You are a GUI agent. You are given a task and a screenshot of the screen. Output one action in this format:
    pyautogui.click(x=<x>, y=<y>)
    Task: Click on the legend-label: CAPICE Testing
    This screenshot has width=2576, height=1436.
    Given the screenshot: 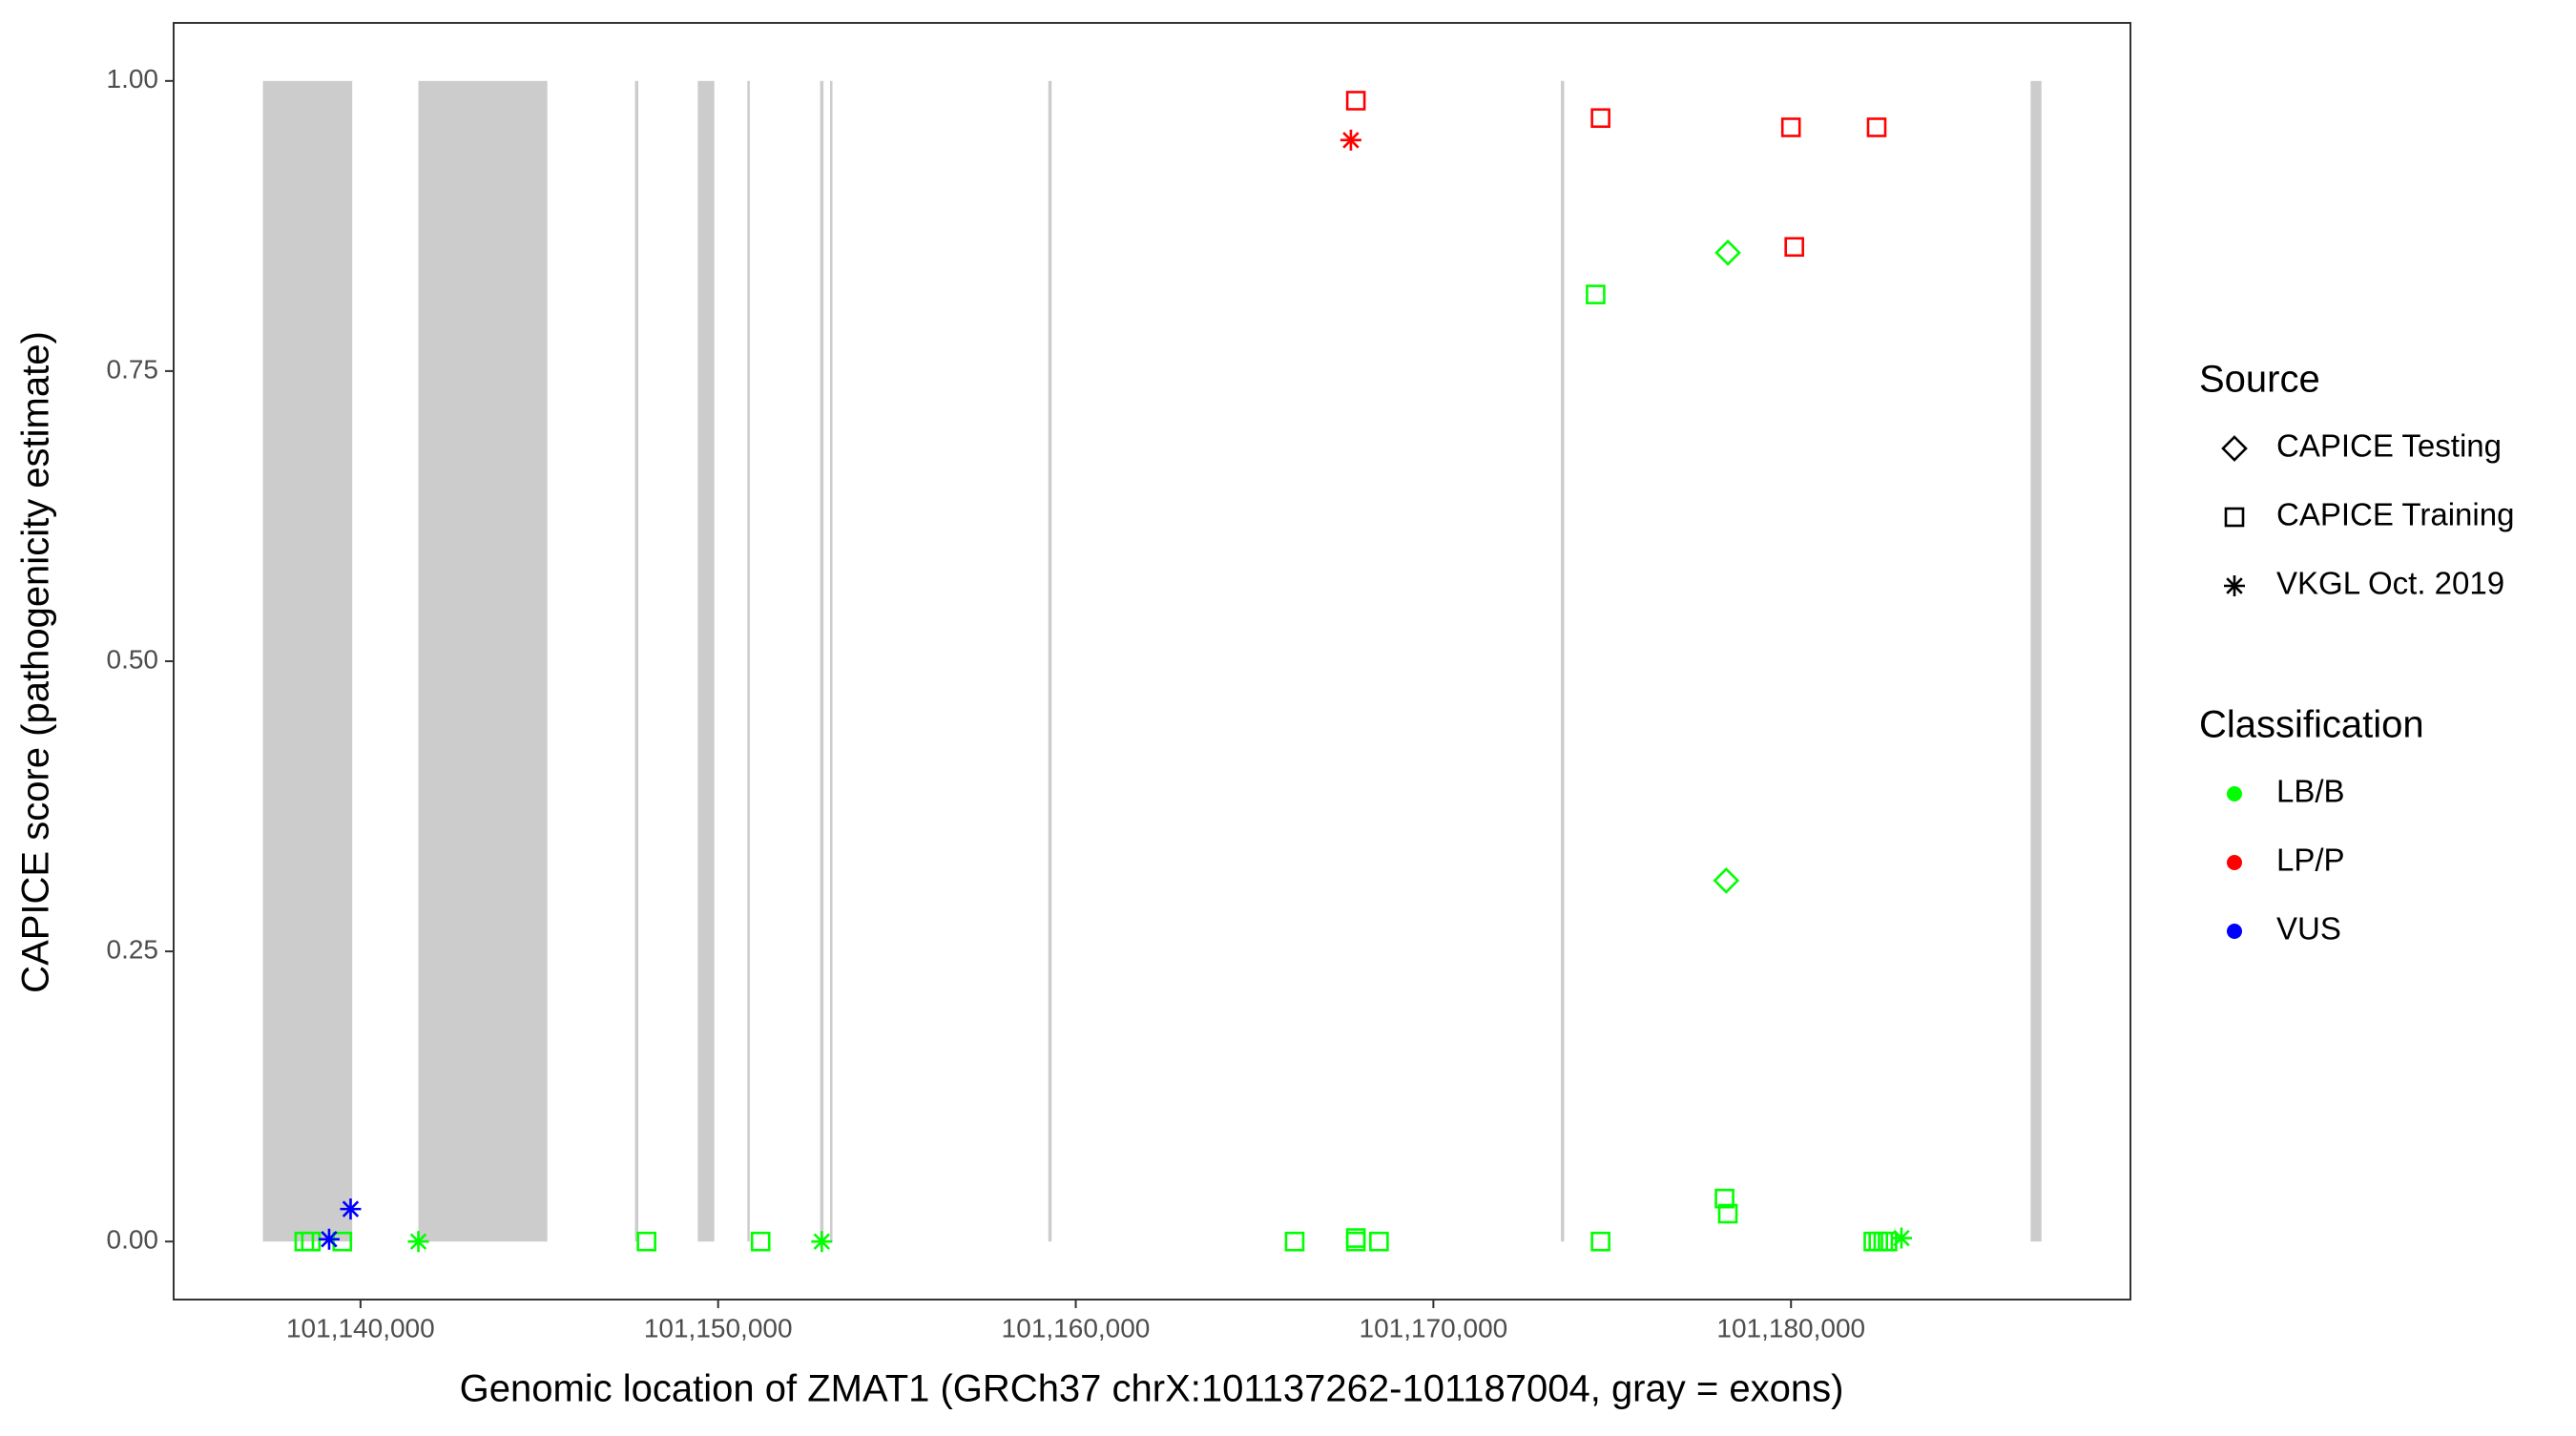 What is the action you would take?
    pyautogui.click(x=2389, y=446)
    